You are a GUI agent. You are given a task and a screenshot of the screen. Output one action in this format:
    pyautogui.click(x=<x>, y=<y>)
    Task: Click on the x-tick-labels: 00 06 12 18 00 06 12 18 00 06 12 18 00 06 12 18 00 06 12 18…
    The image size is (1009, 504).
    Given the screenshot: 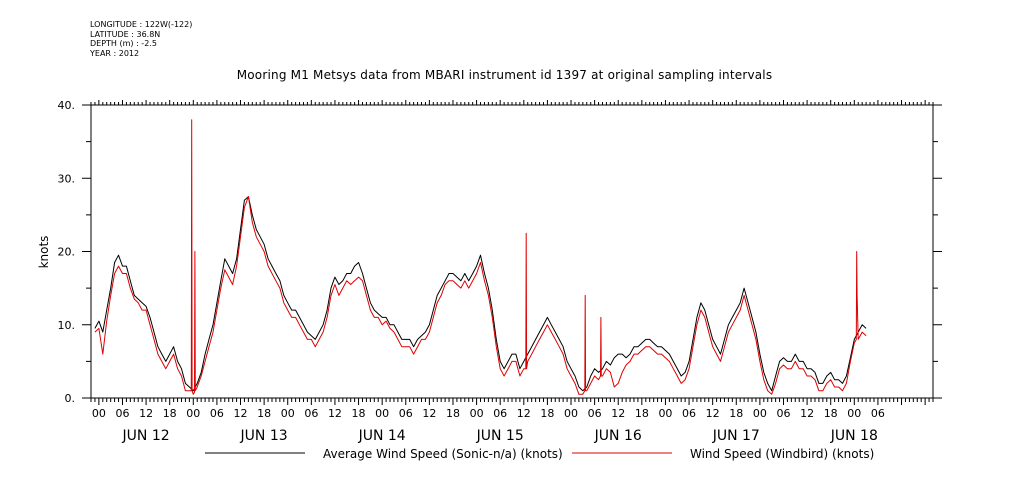 What is the action you would take?
    pyautogui.click(x=488, y=413)
    